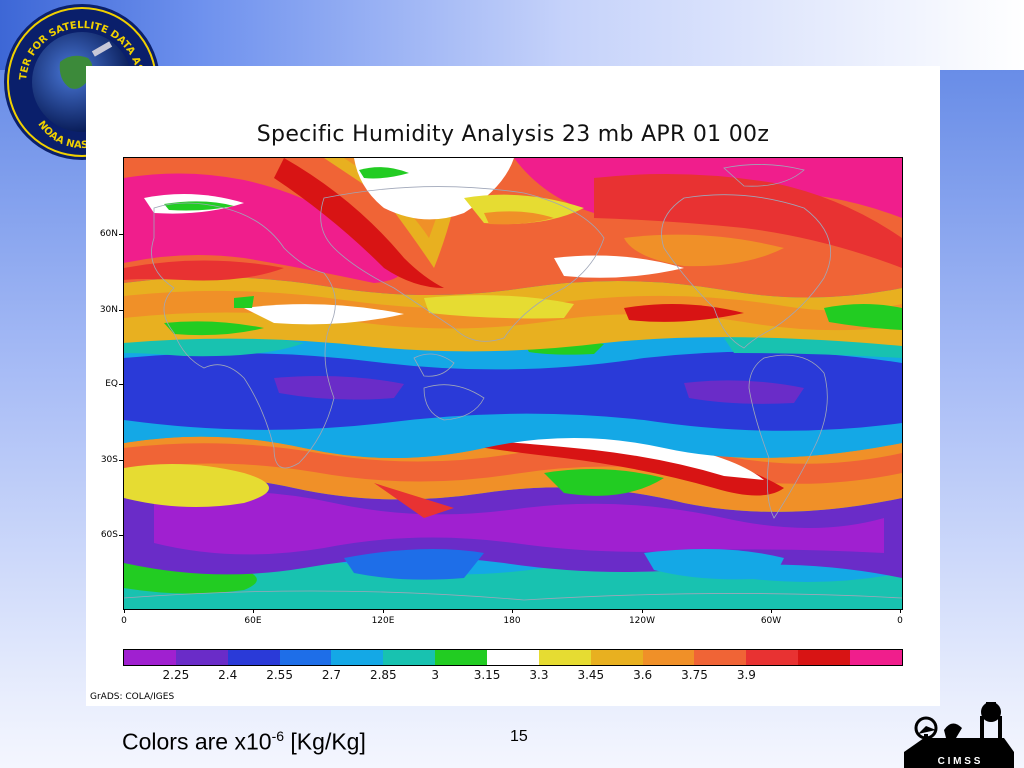 This screenshot has width=1024, height=768. What do you see at coordinates (746, 675) in the screenshot?
I see `colorbar-label: 3.9` at bounding box center [746, 675].